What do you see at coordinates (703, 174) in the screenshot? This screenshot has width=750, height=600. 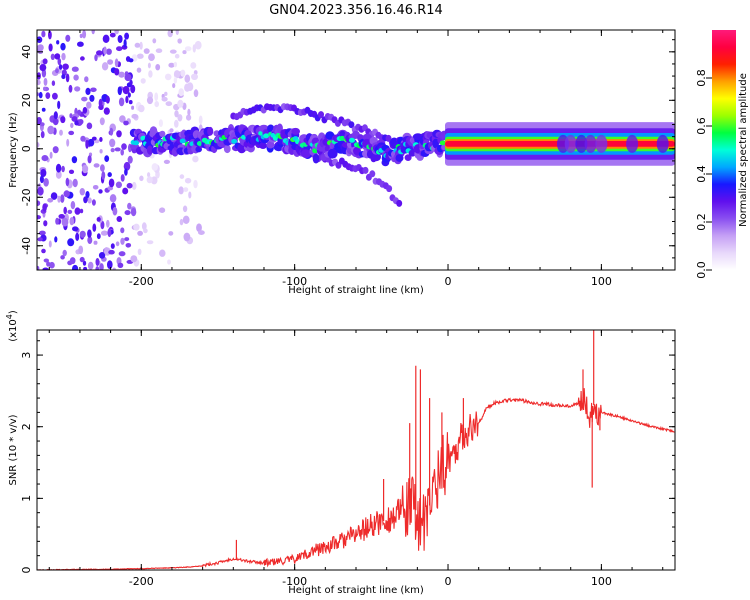 I see `colorbar-ticks: 0.0 0.2 0.4 0.6 0.8` at bounding box center [703, 174].